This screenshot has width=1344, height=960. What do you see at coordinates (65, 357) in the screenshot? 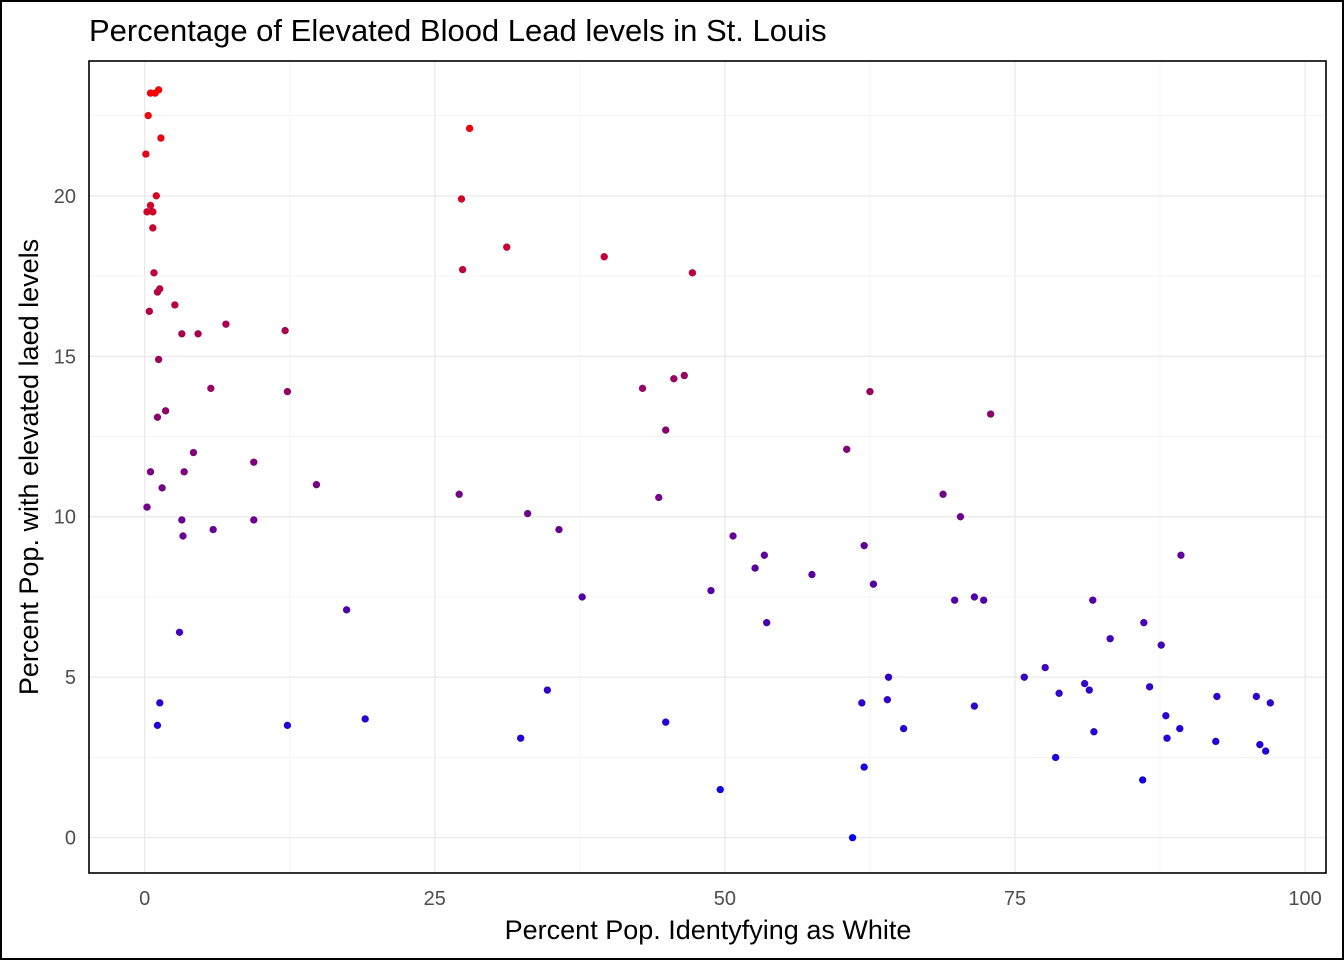
I see `y-tick-label: 15` at bounding box center [65, 357].